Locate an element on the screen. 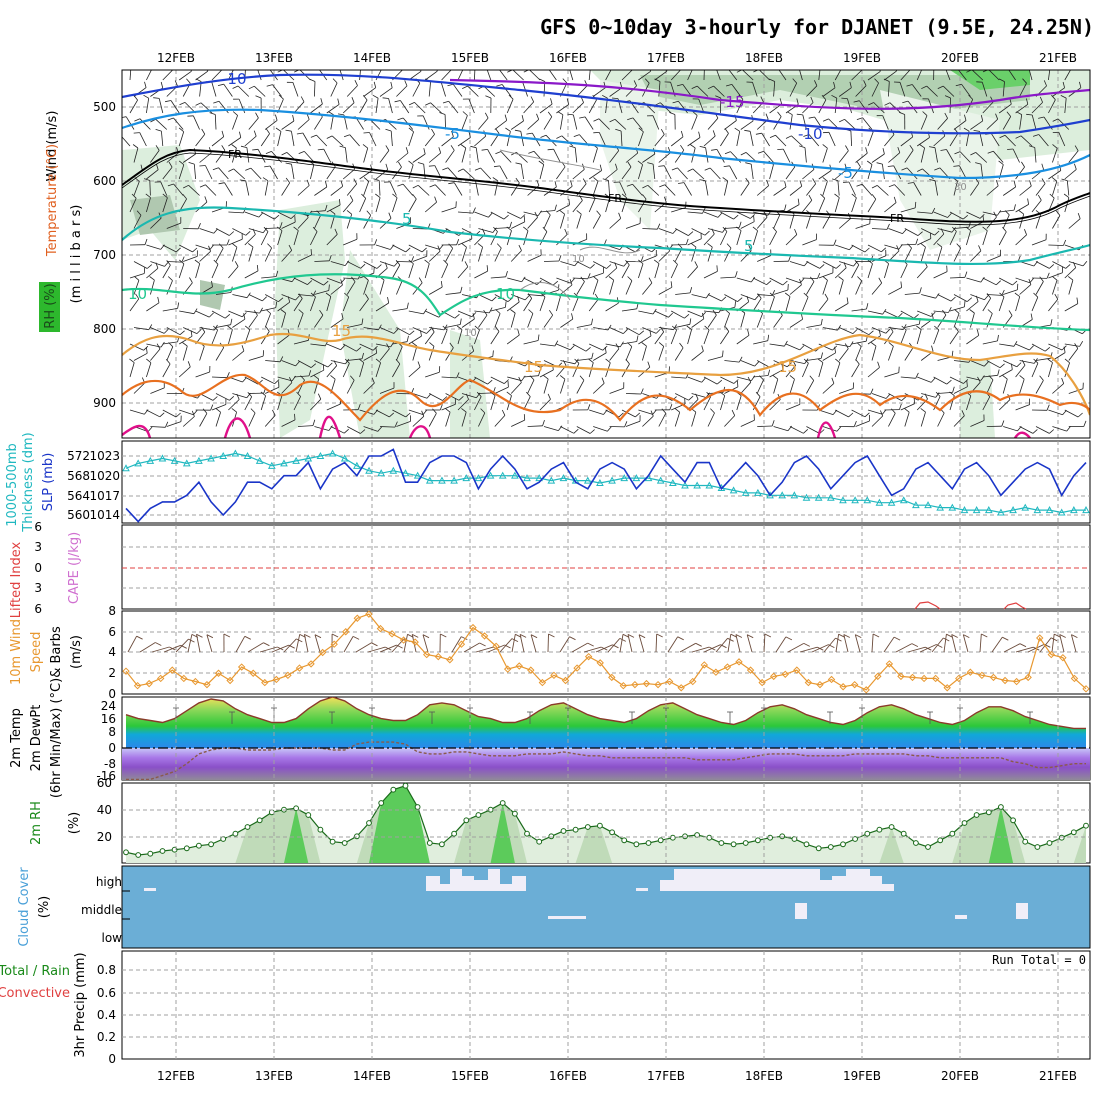 The width and height of the screenshot is (1100, 1100). thickness-tick: 560 is located at coordinates (78, 515).